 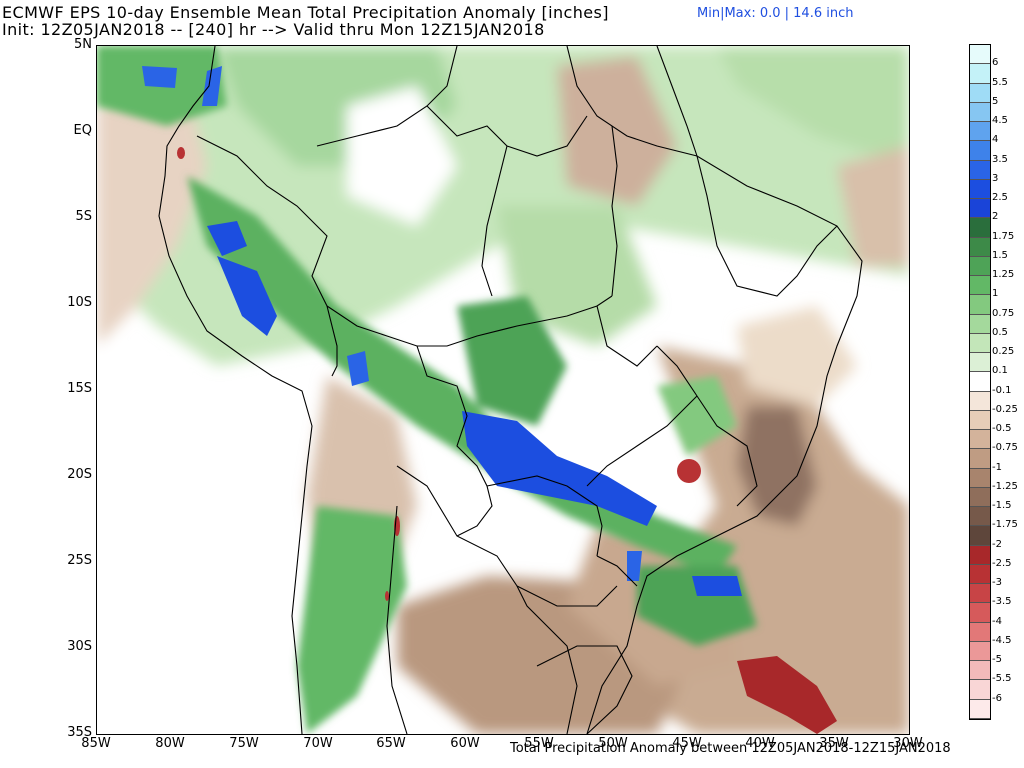 What do you see at coordinates (79, 388) in the screenshot?
I see `lat-label: 15S` at bounding box center [79, 388].